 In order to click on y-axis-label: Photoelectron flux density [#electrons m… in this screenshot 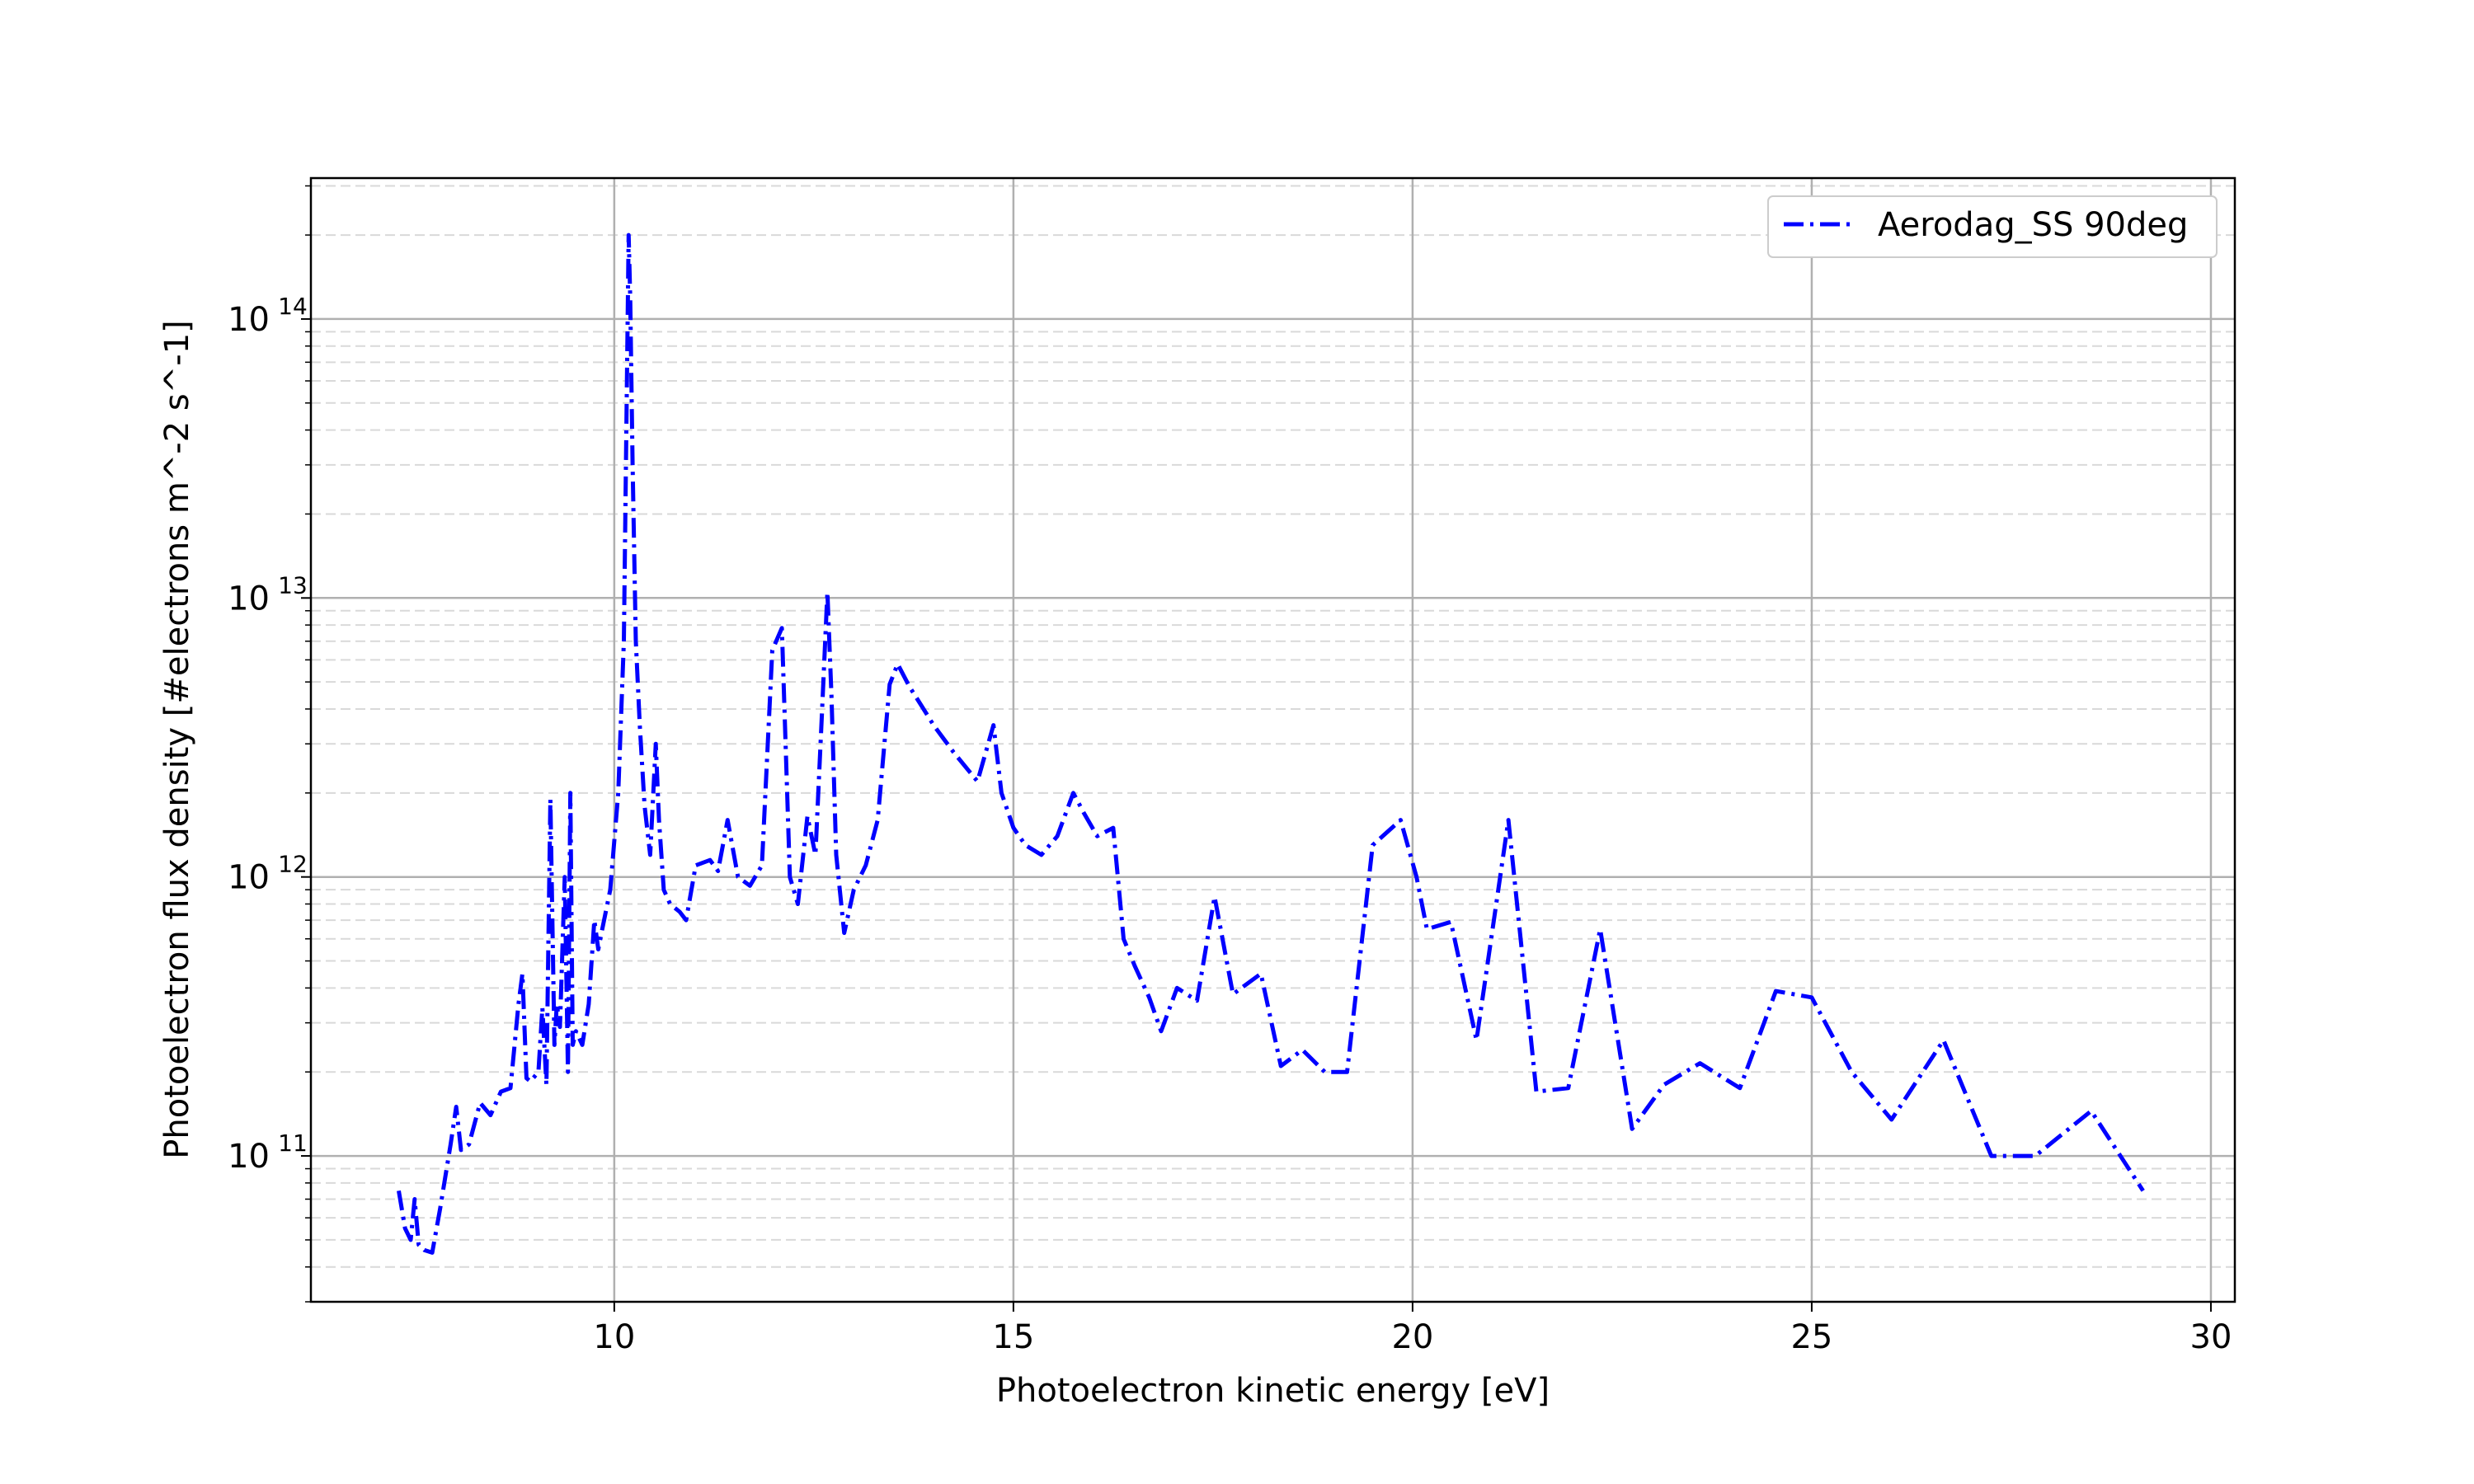, I will do `click(177, 739)`.